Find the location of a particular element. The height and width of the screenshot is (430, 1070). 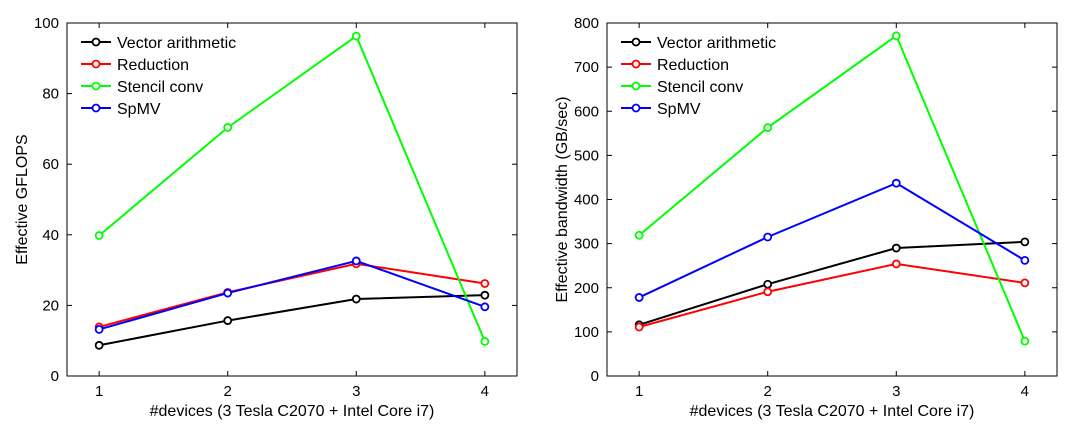

y-tick-label: 600 is located at coordinates (586, 111).